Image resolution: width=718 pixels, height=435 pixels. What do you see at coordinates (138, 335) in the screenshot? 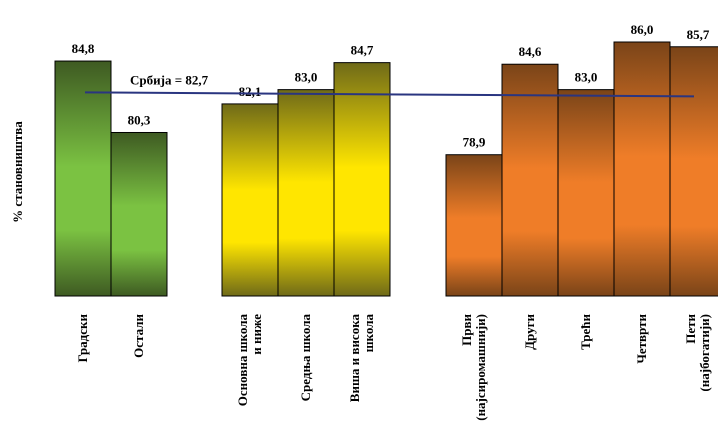
I see `category-label: Остали` at bounding box center [138, 335].